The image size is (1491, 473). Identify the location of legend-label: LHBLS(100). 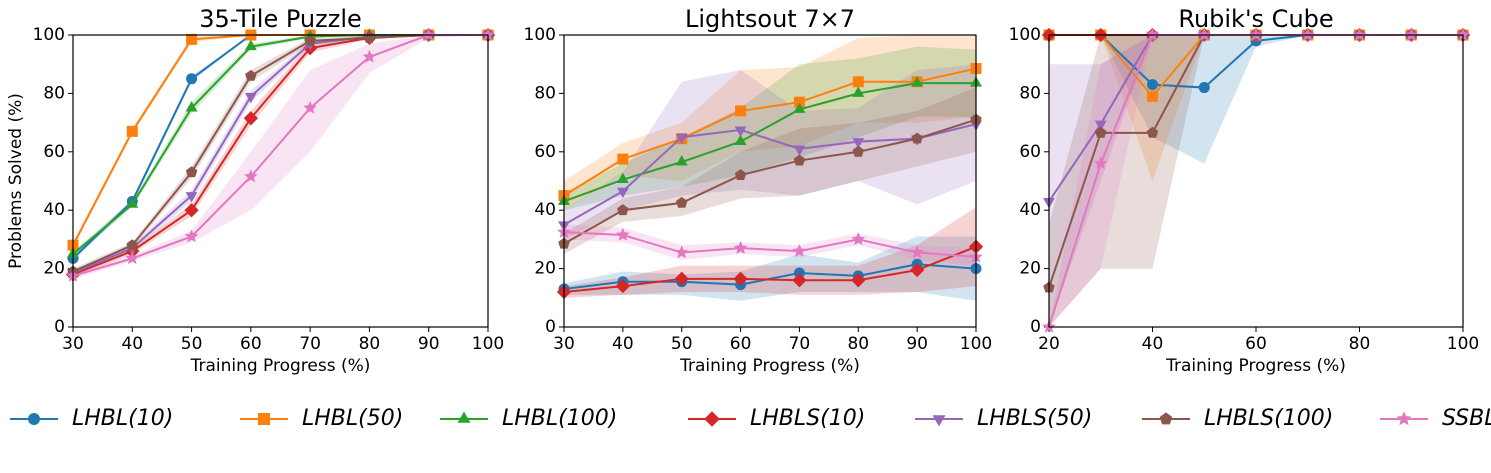
(1268, 418).